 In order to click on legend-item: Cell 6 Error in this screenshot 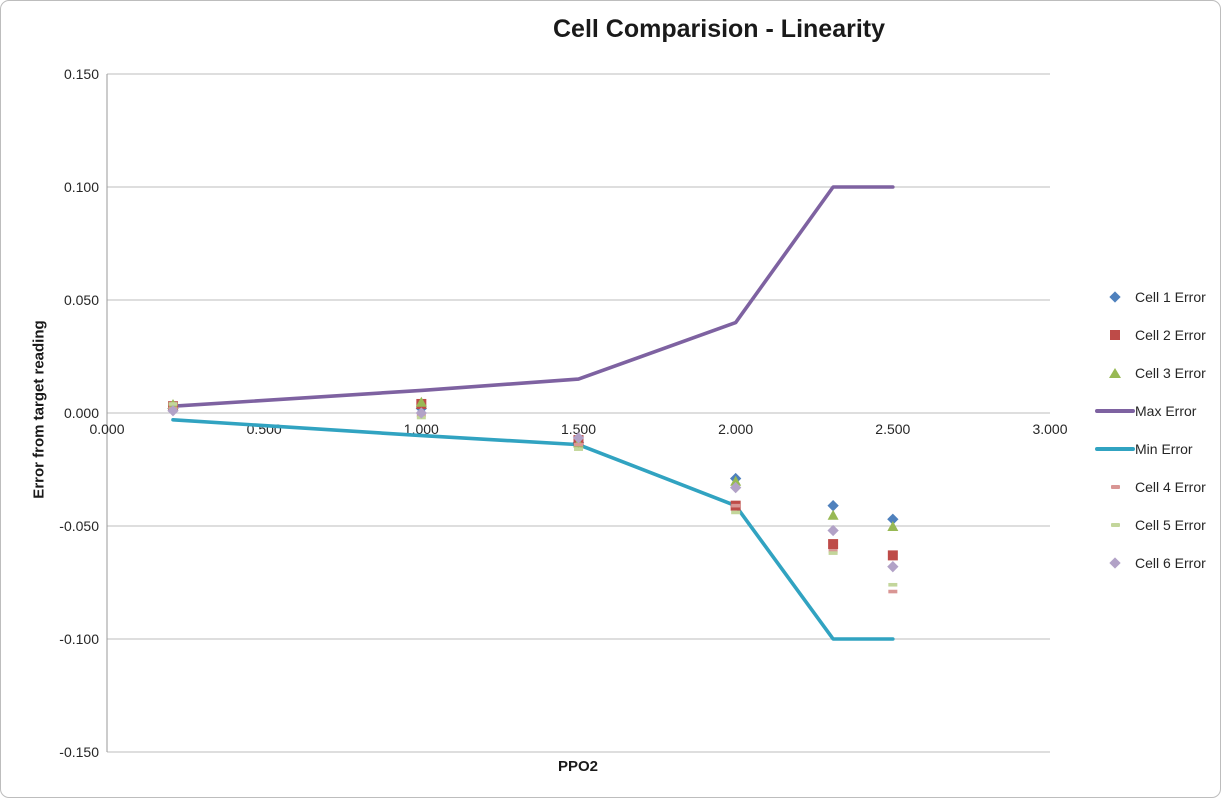, I will do `click(1156, 563)`.